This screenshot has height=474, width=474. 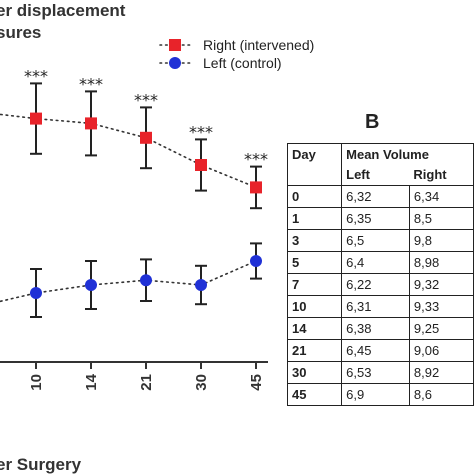 I want to click on series-right-line, so click(x=128, y=151).